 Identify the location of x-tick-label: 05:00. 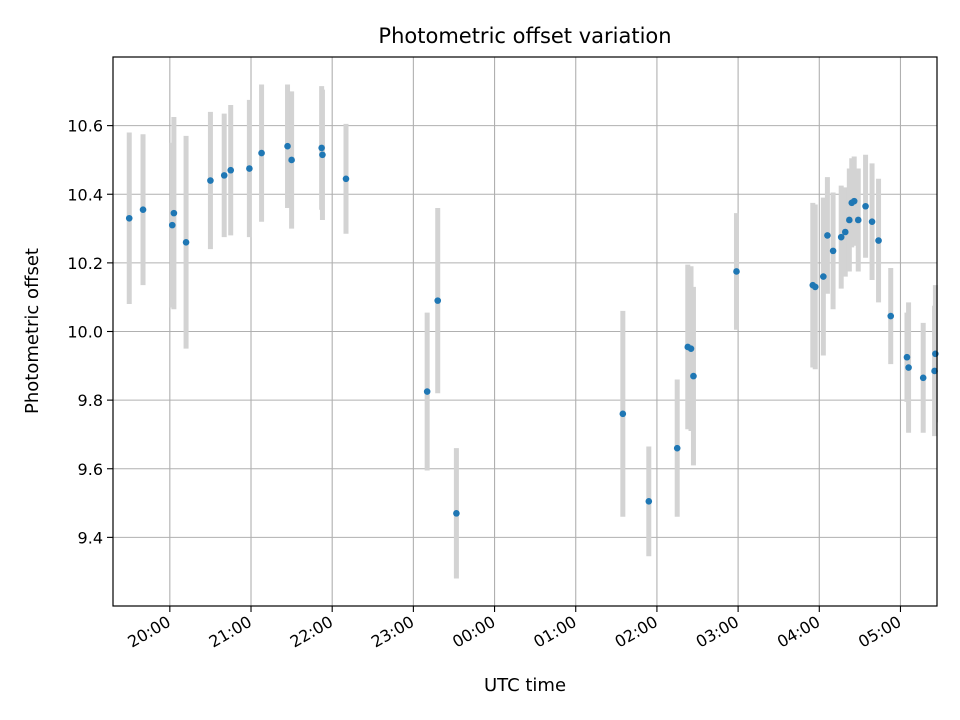
(879, 632).